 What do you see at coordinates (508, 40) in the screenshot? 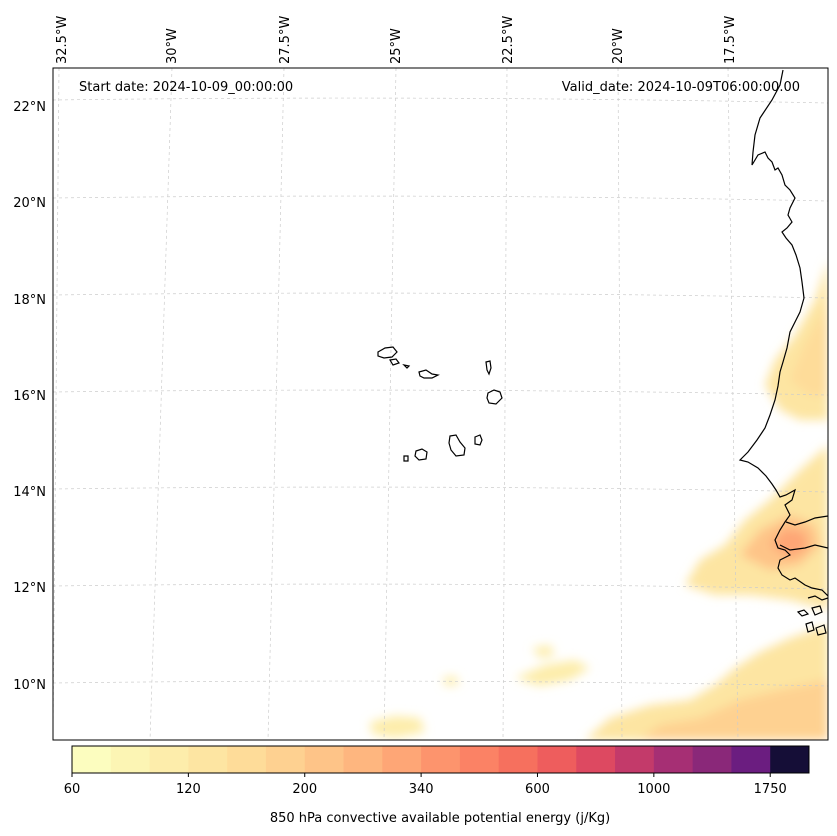
I see `lon-label: 22.5°W` at bounding box center [508, 40].